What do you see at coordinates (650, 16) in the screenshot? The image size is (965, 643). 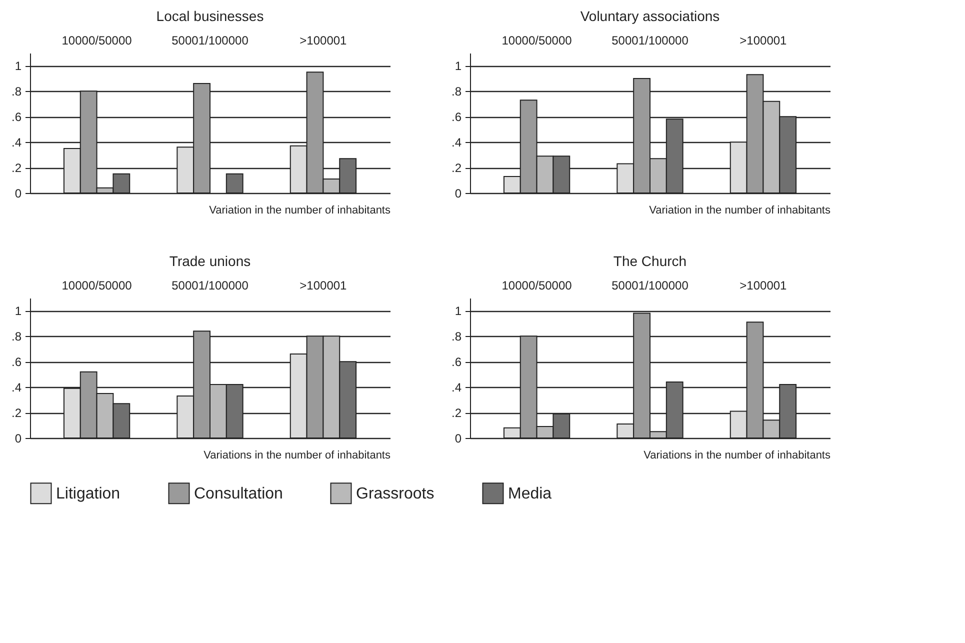 I see `chart-title: Voluntary associations` at bounding box center [650, 16].